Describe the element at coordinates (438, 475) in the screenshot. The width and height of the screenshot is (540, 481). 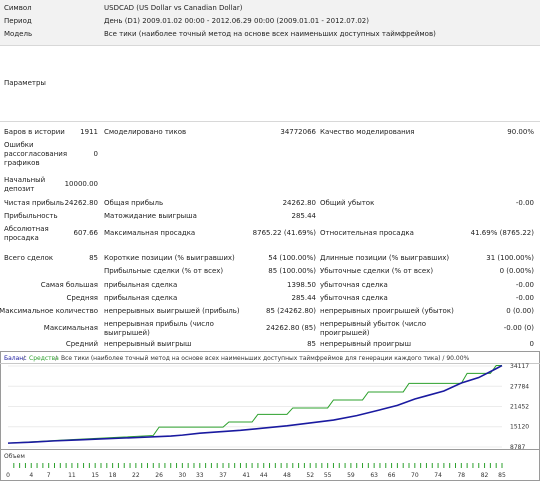
I see `x-tick-label: 74` at that location.